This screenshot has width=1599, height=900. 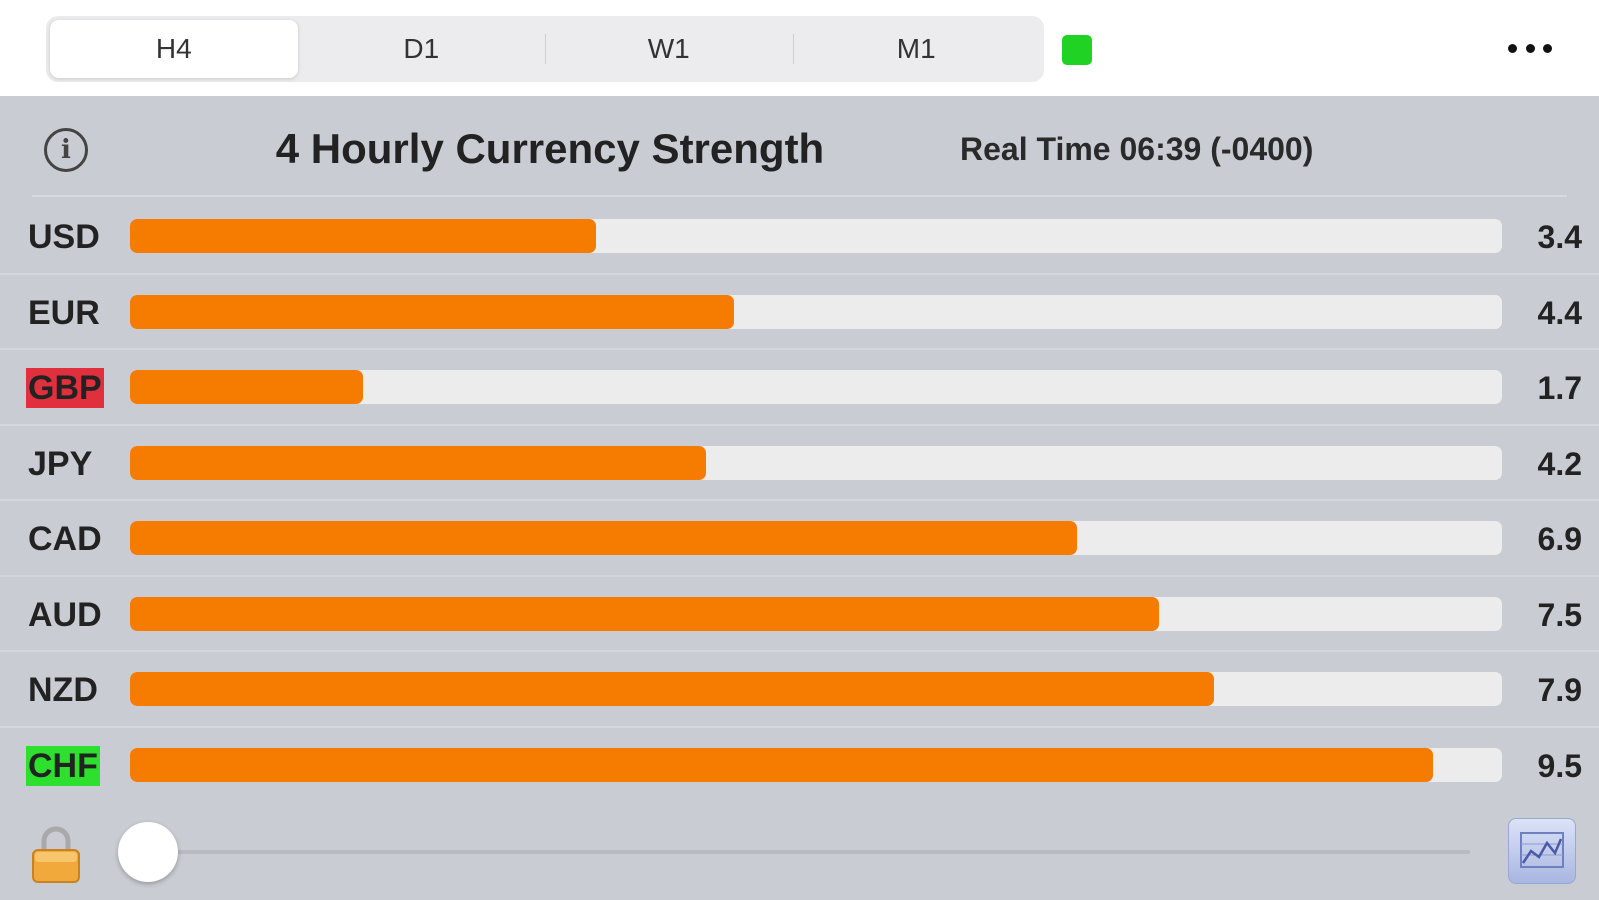 What do you see at coordinates (1559, 690) in the screenshot?
I see `strength-value: 7.9` at bounding box center [1559, 690].